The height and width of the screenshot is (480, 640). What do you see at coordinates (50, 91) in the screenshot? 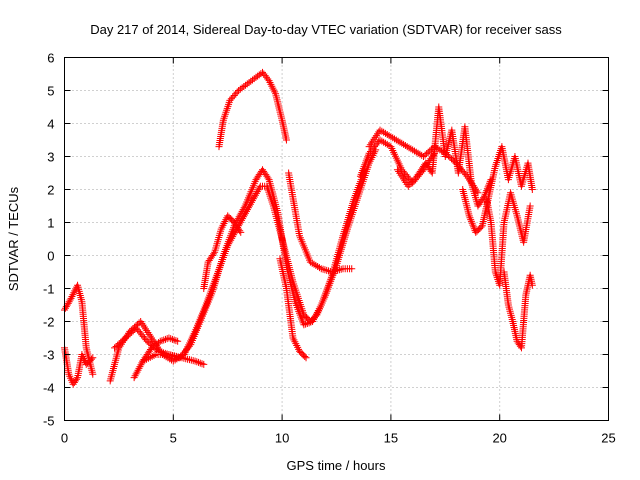
I see `y-tick-label: 5` at bounding box center [50, 91].